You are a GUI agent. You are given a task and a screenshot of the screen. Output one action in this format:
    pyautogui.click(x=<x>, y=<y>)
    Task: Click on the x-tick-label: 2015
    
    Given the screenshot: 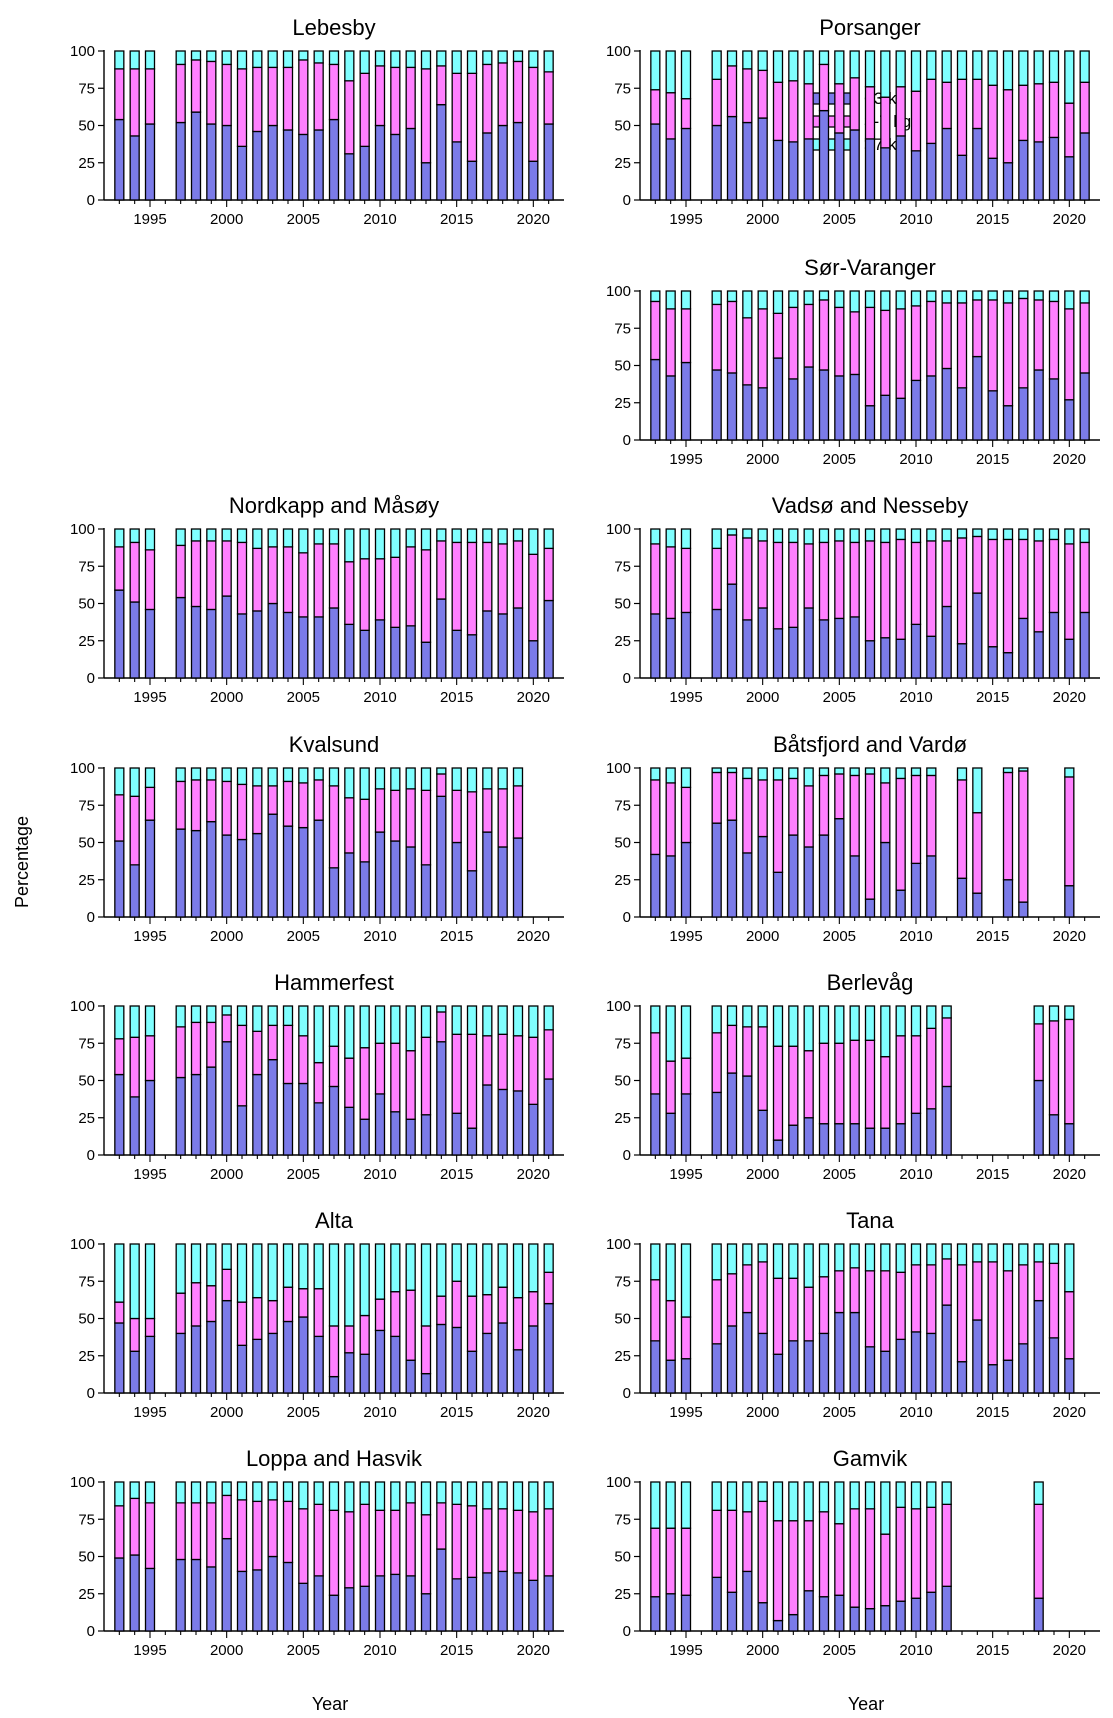 What is the action you would take?
    pyautogui.click(x=456, y=1412)
    